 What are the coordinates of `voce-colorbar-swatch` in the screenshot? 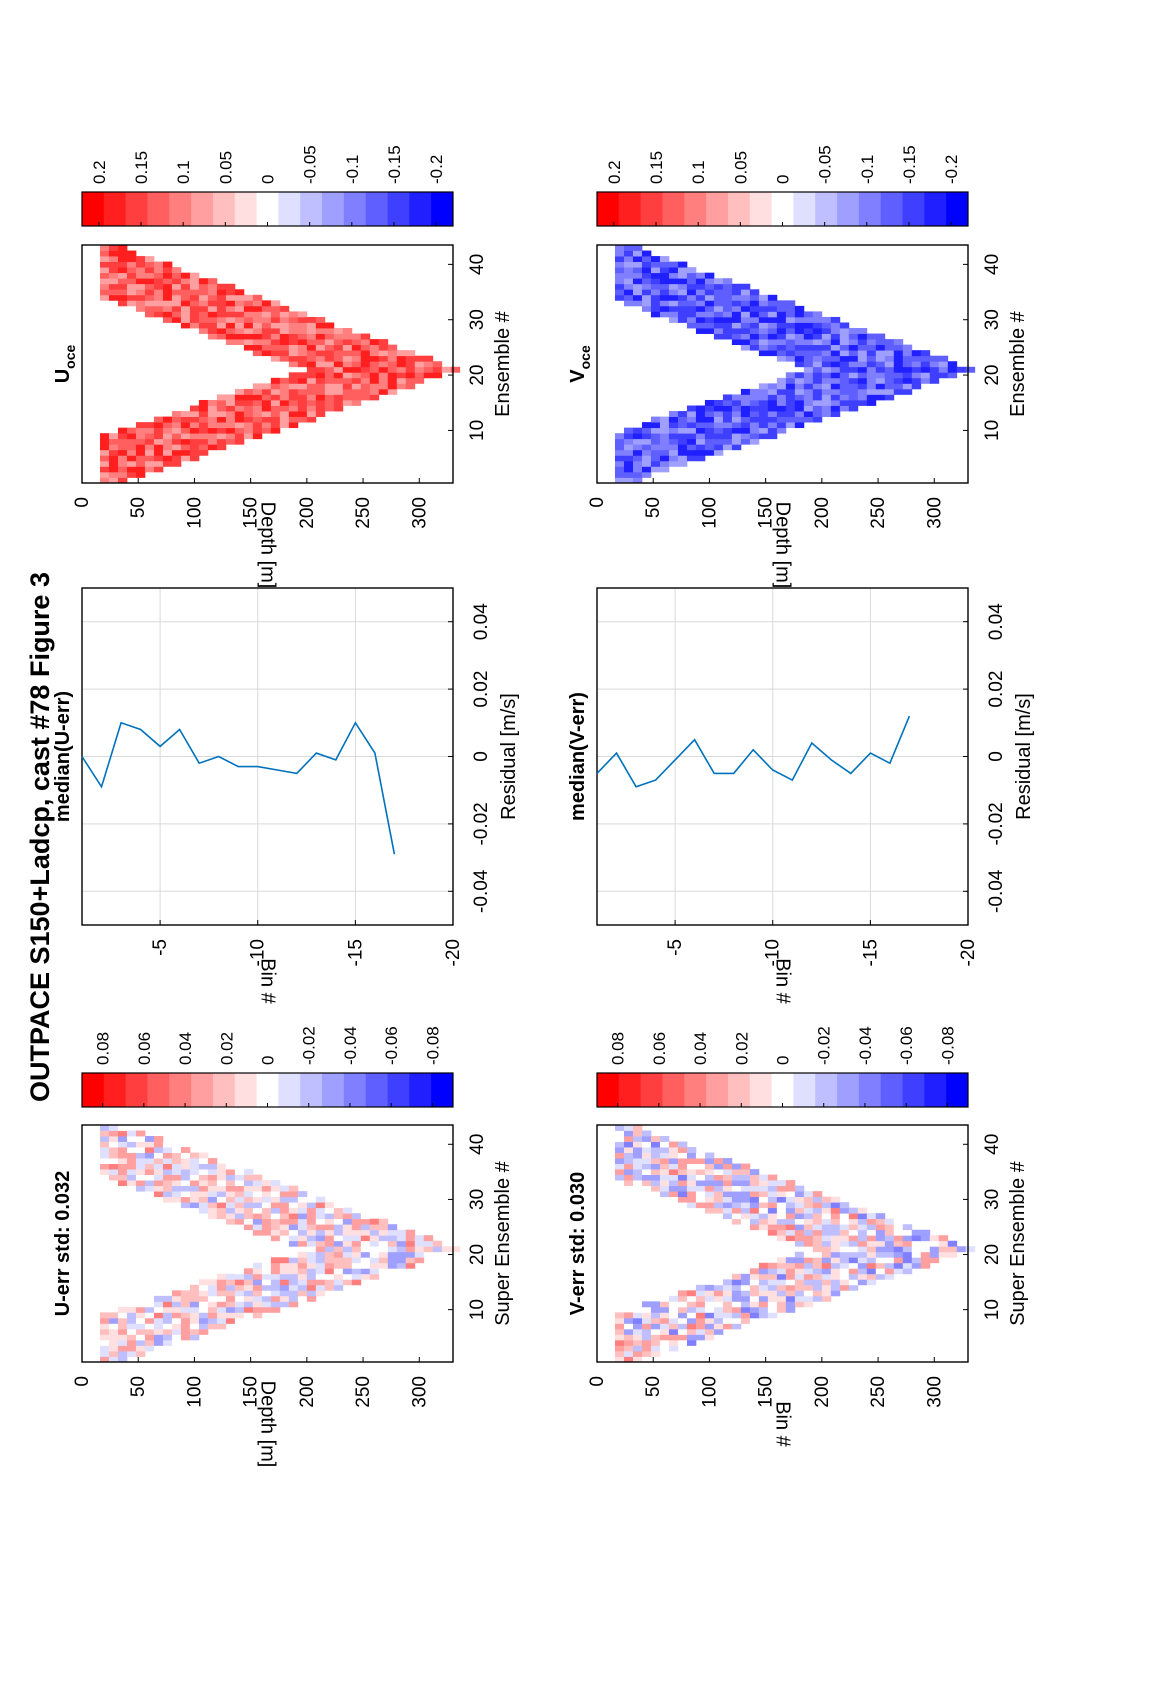 It's located at (935, 209).